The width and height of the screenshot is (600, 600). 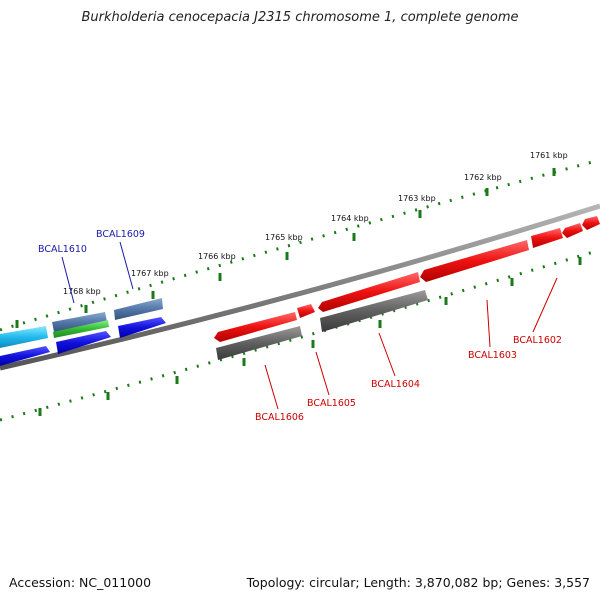 I want to click on left-features, so click(x=83, y=332).